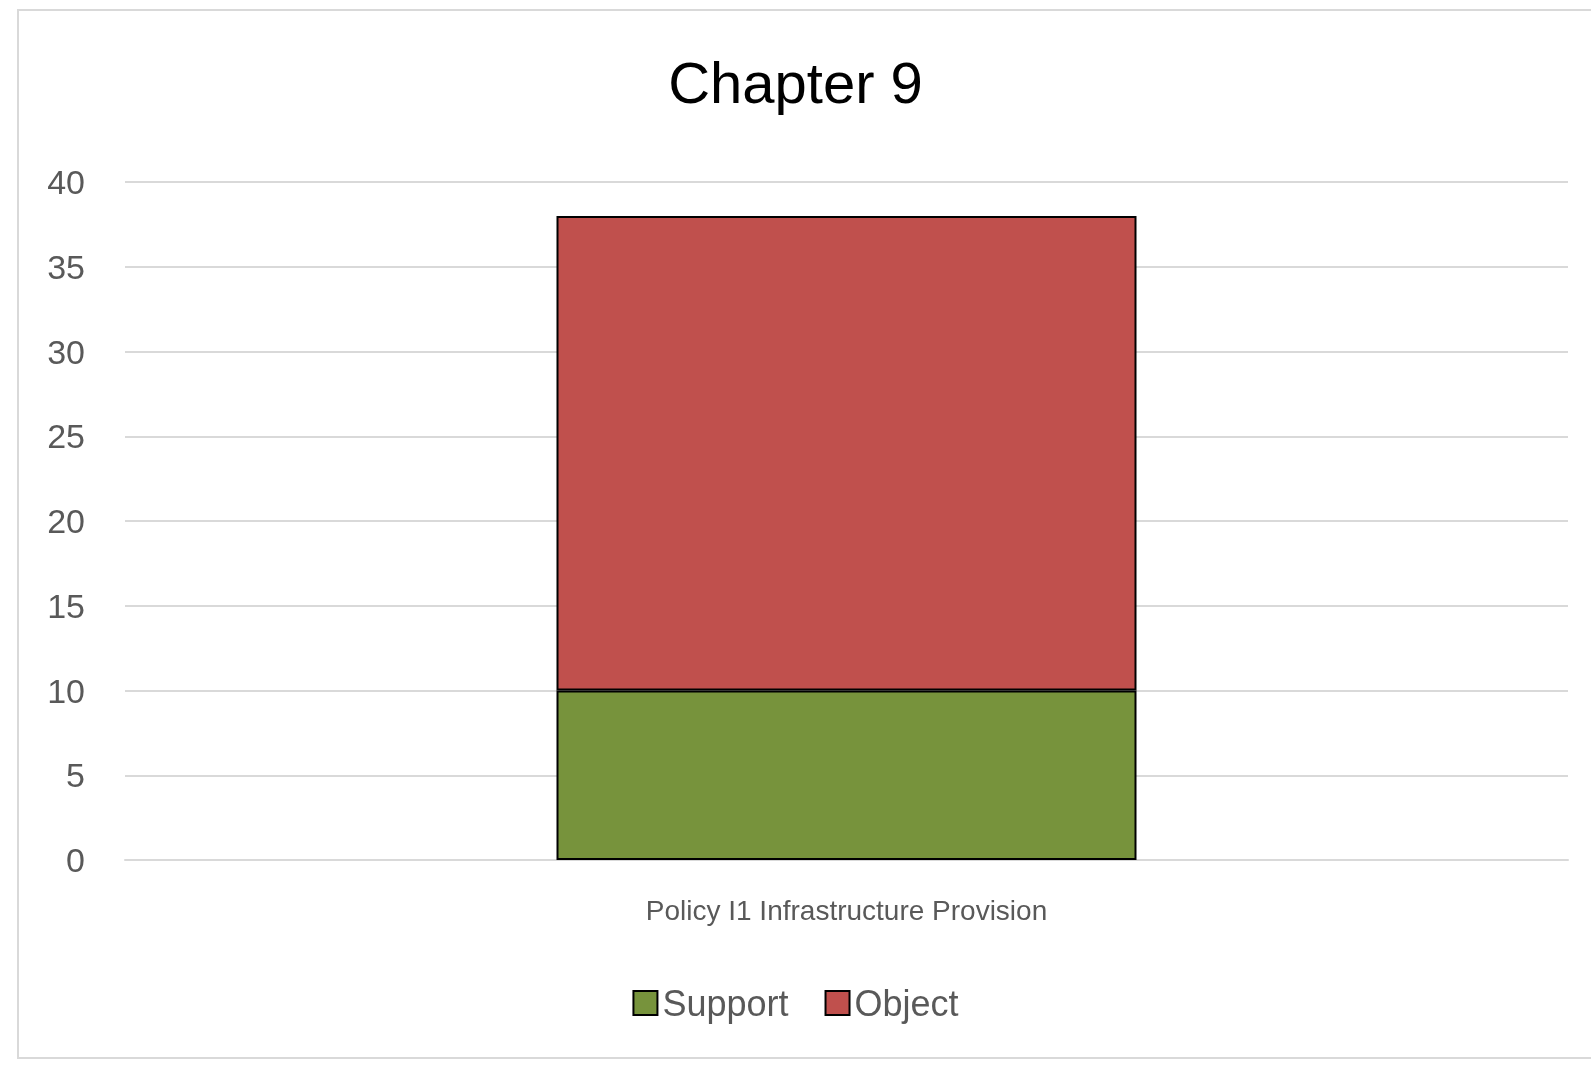 This screenshot has height=1072, width=1591. Describe the element at coordinates (66, 351) in the screenshot. I see `y-tick-label: 30` at that location.